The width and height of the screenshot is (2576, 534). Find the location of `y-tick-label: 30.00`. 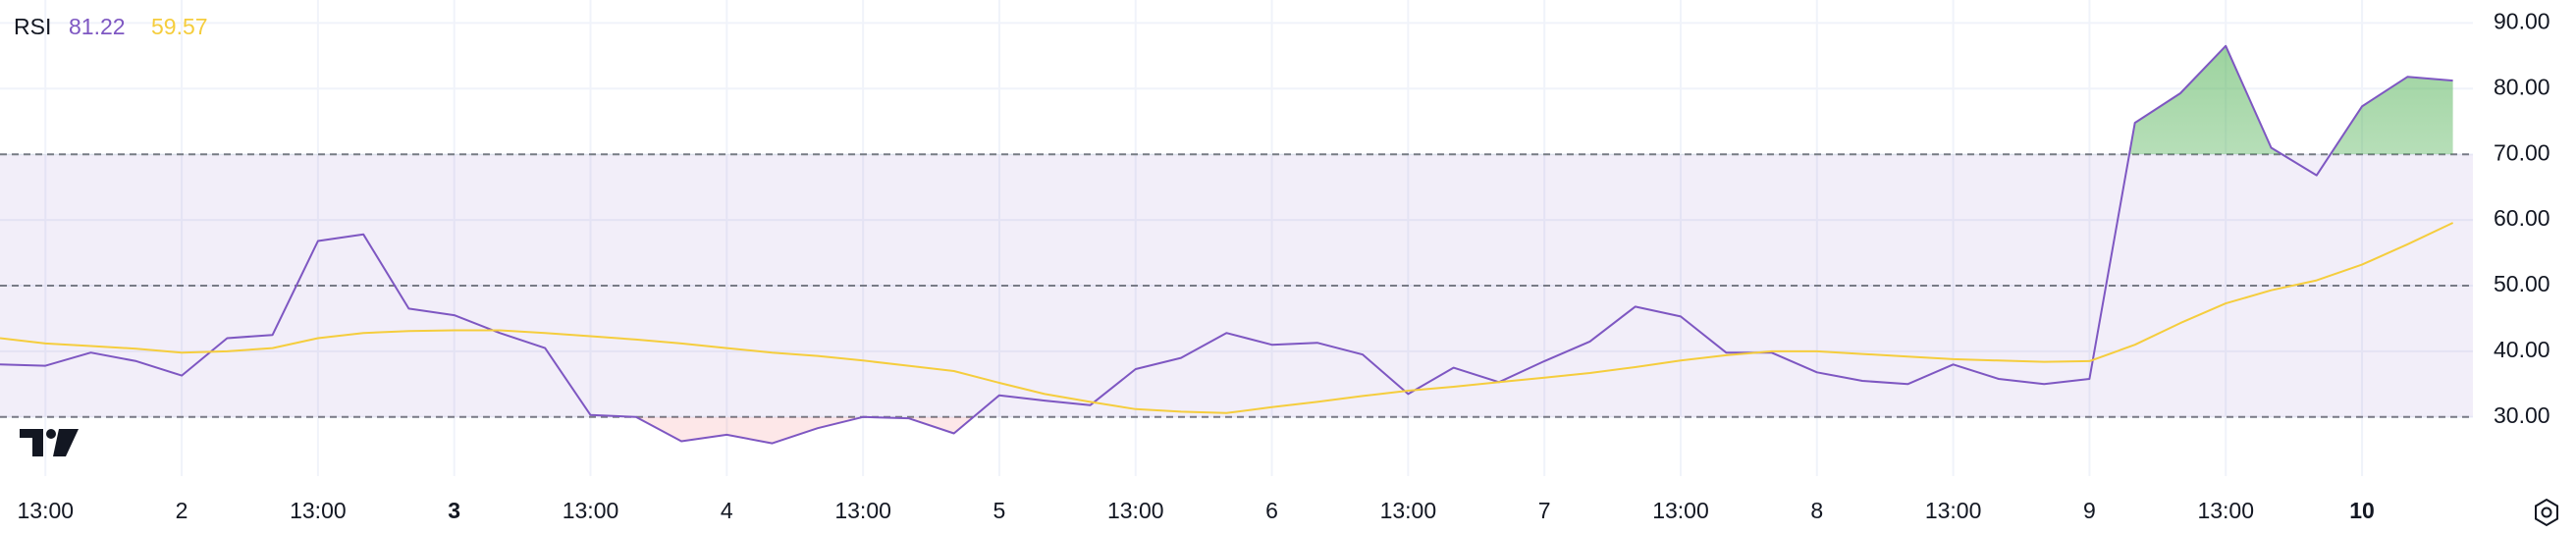

y-tick-label: 30.00 is located at coordinates (2522, 415).